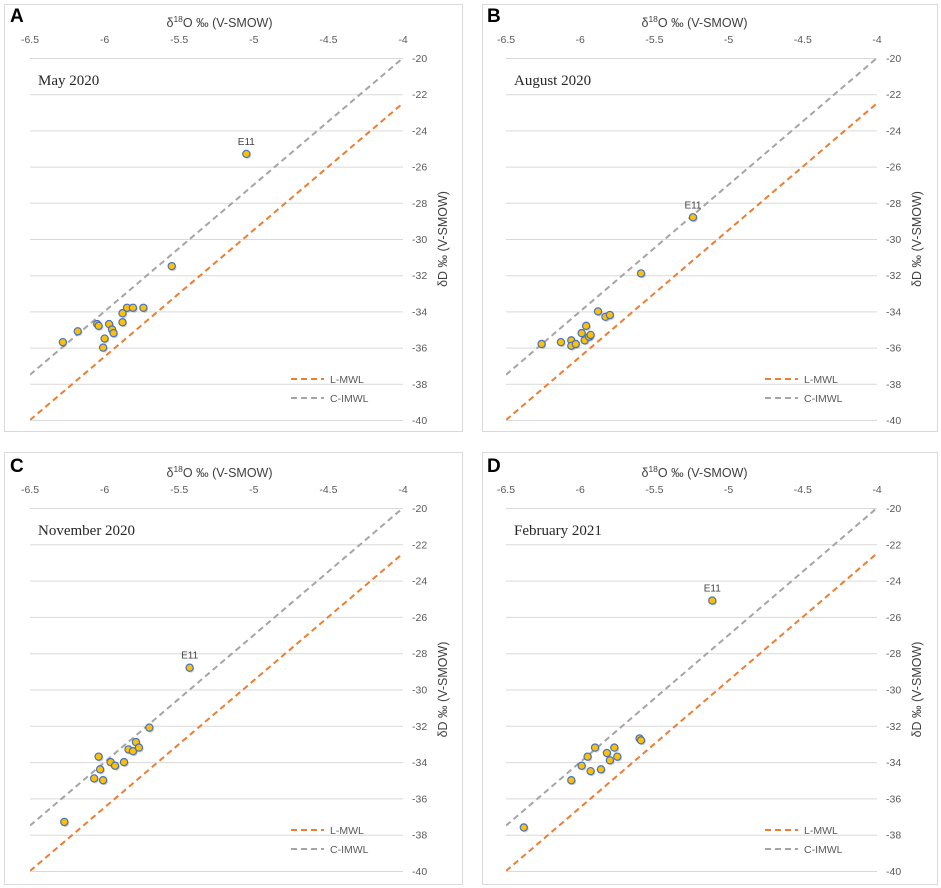 Image resolution: width=941 pixels, height=888 pixels. What do you see at coordinates (86, 531) in the screenshot?
I see `chart-title: November 2020` at bounding box center [86, 531].